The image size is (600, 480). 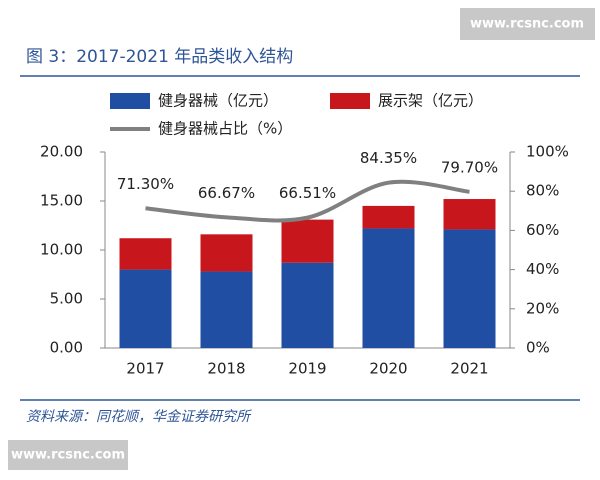 What do you see at coordinates (139, 417) in the screenshot?
I see `source: 资料来源：同花顺，华金证券研究所` at bounding box center [139, 417].